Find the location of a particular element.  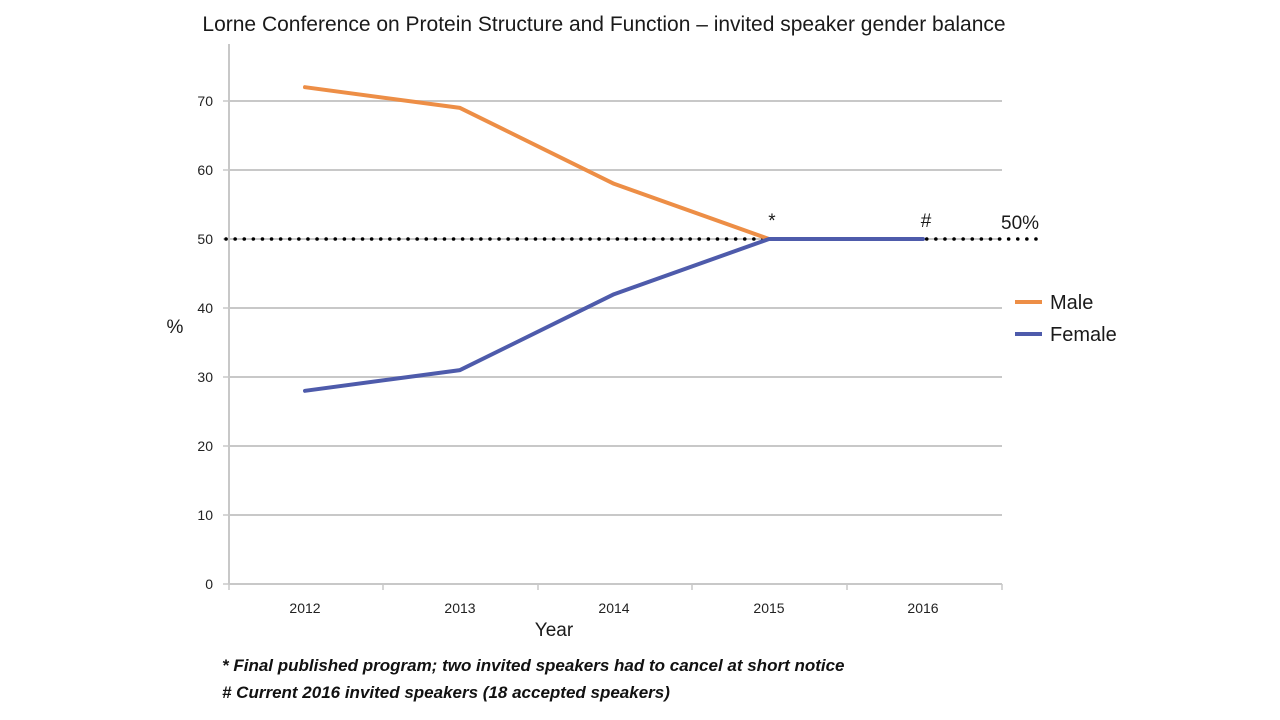

reference-line-label: 50% is located at coordinates (1020, 223).